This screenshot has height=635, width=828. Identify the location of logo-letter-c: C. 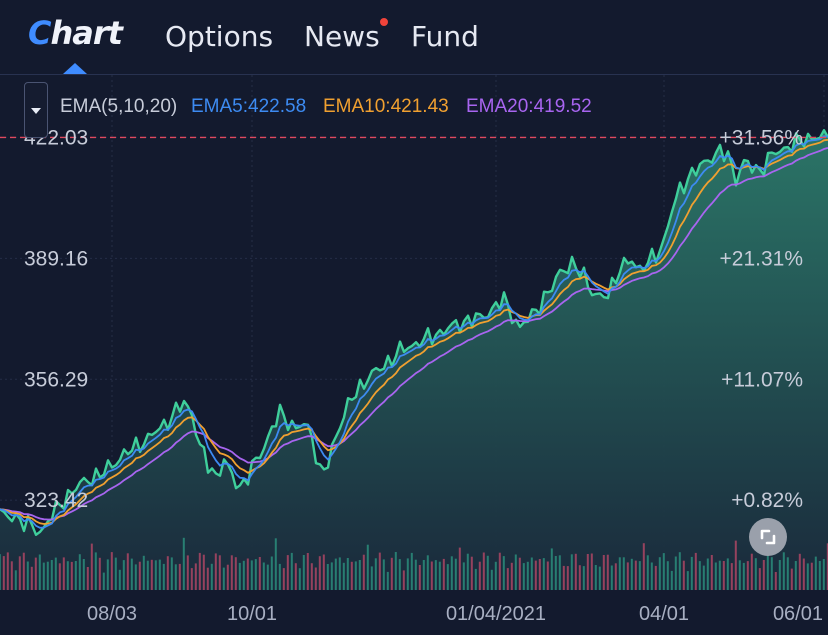
(40, 33).